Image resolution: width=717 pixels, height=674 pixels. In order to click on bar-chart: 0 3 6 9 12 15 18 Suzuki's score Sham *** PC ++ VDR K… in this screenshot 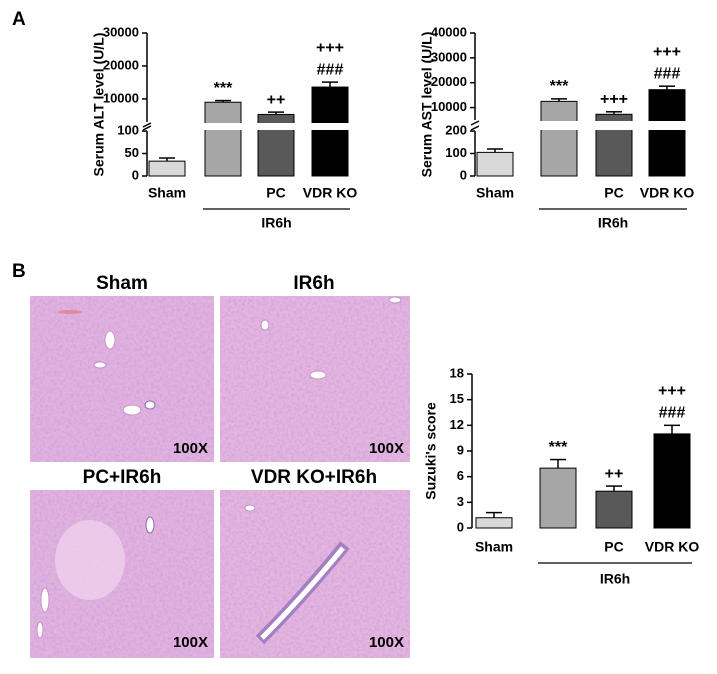, I will do `click(561, 475)`.